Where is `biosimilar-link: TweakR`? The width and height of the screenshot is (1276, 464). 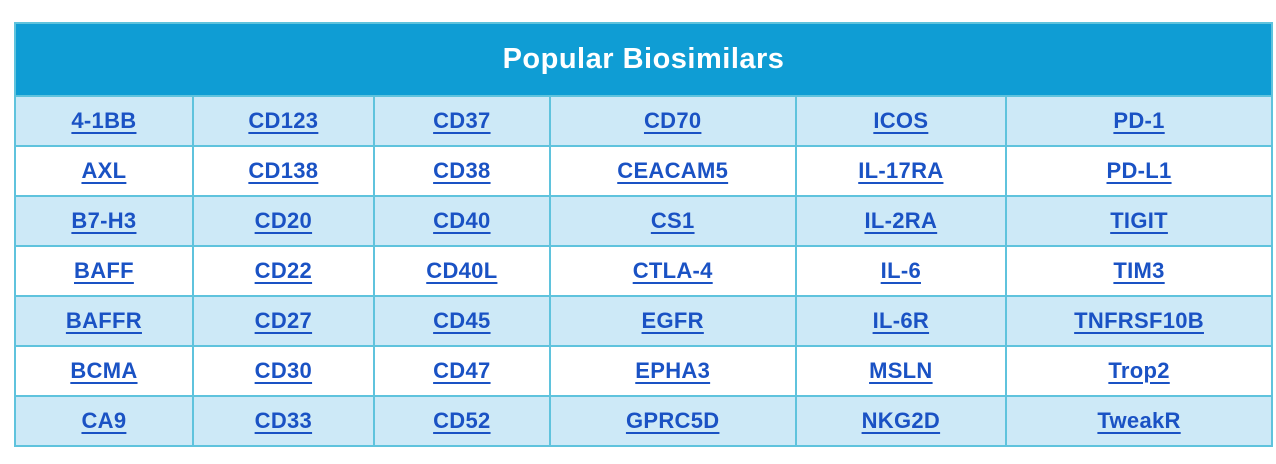 biosimilar-link: TweakR is located at coordinates (1139, 420).